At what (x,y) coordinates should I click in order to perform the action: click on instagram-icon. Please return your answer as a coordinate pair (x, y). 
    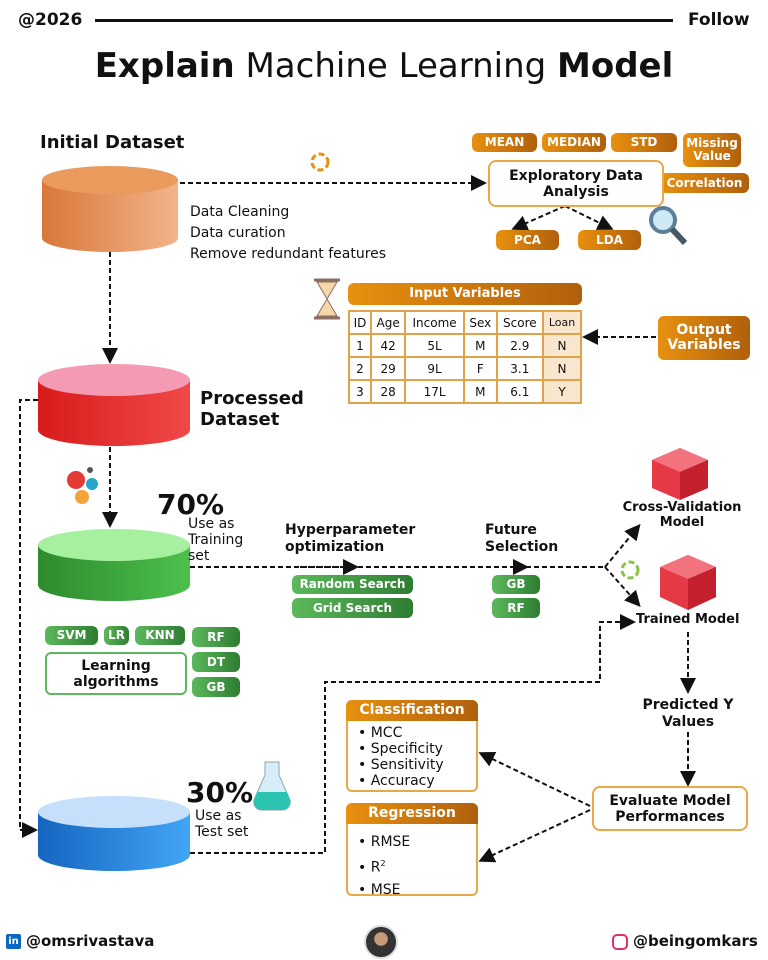
    Looking at the image, I should click on (620, 942).